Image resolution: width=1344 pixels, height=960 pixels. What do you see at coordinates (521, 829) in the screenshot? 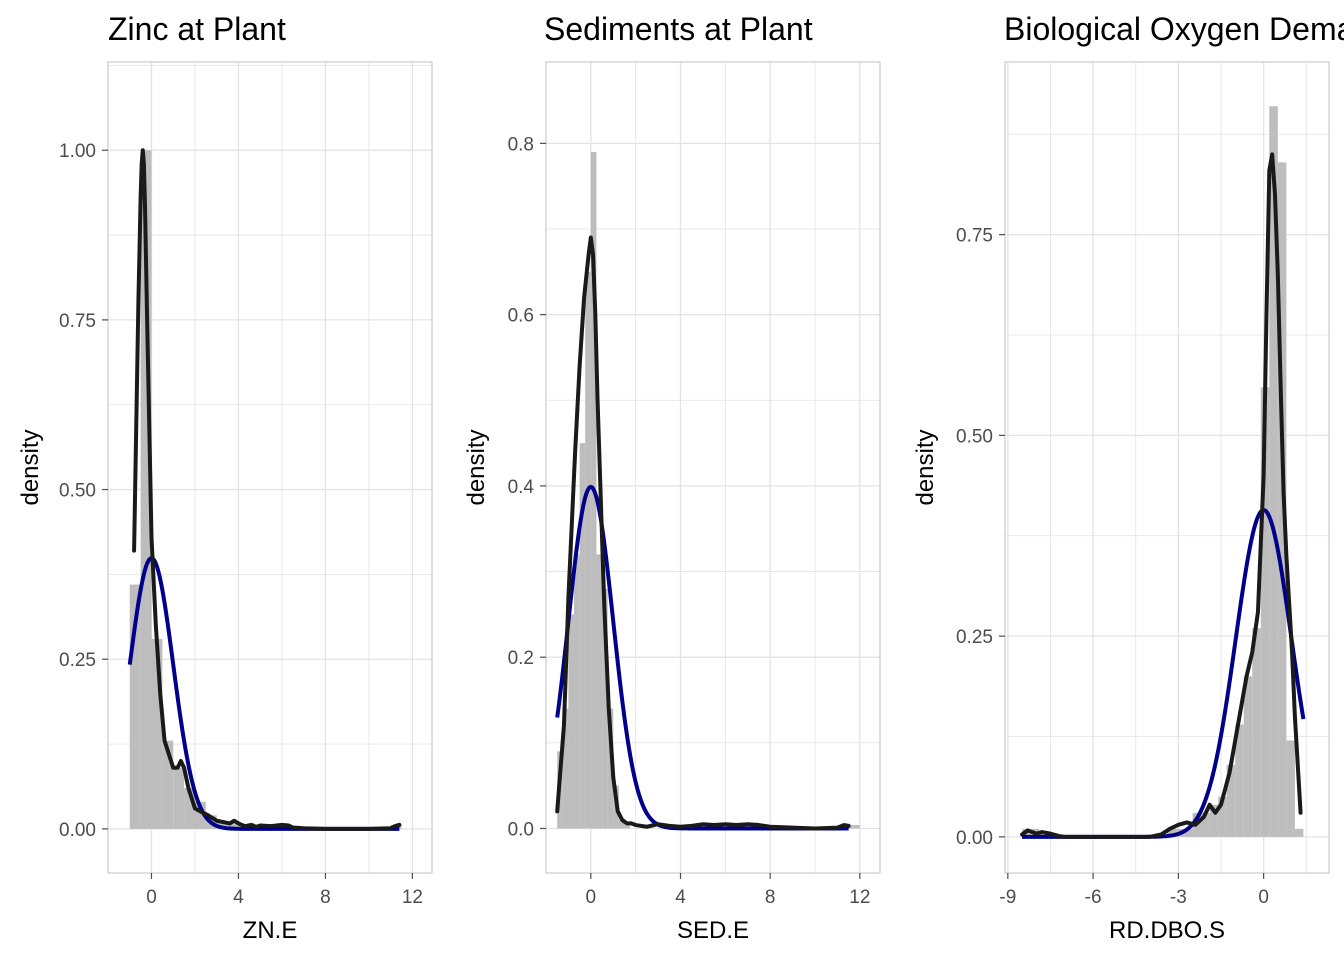
I see `y-tick-label: 0.0` at bounding box center [521, 829].